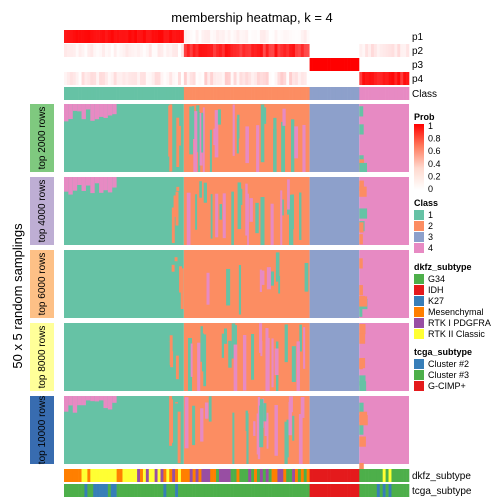 This screenshot has height=504, width=504. Describe the element at coordinates (434, 151) in the screenshot. I see `legend-prob-tick: 0.6` at that location.